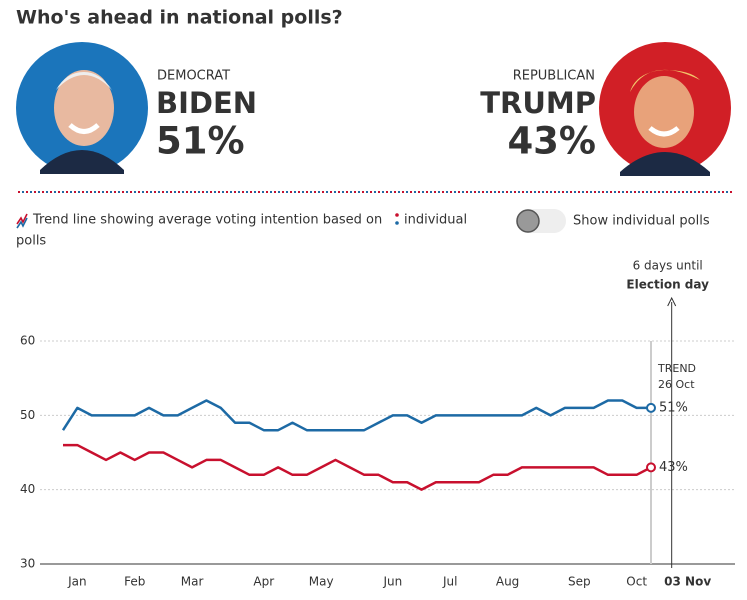  What do you see at coordinates (507, 582) in the screenshot?
I see `x-tick-label: Aug` at bounding box center [507, 582].